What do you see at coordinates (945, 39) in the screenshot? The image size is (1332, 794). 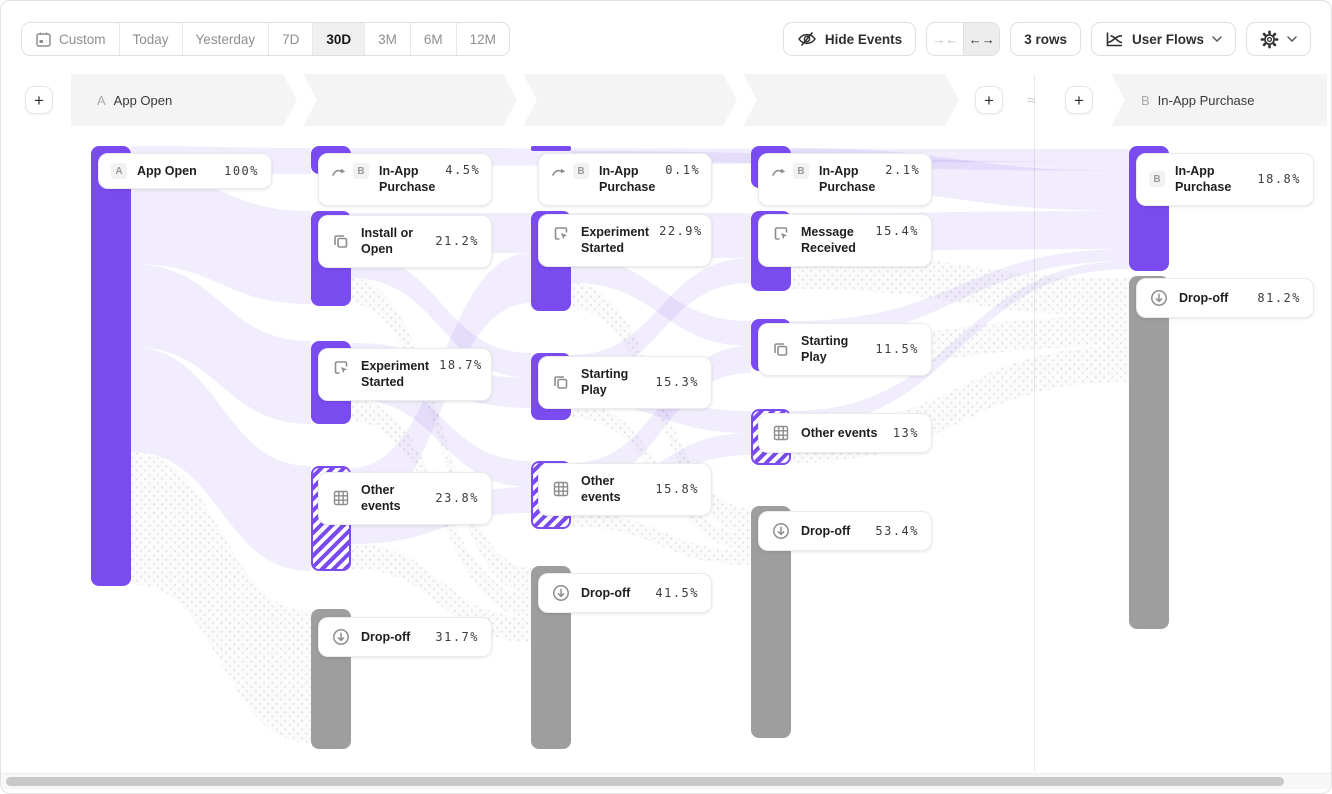 I see `collapse-columns-button: →←` at bounding box center [945, 39].